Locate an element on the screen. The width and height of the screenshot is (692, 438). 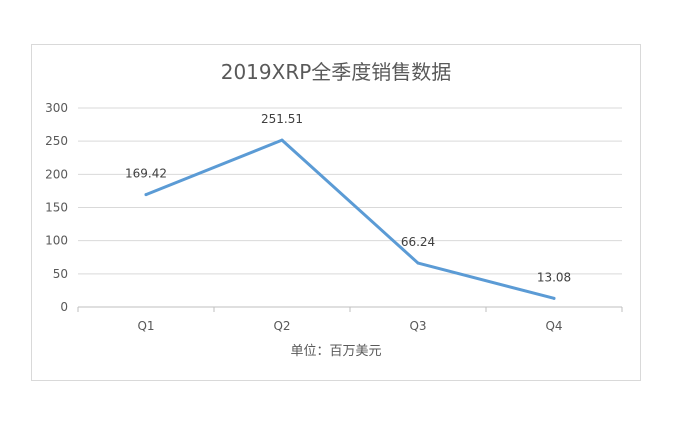
y-tick-label: 250 is located at coordinates (56, 141).